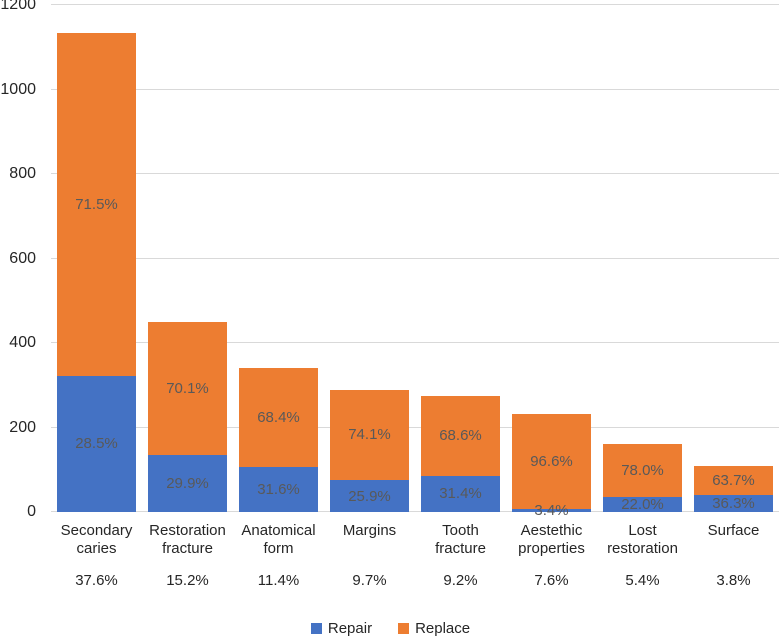  What do you see at coordinates (551, 530) in the screenshot?
I see `category-label-line: Aestethic` at bounding box center [551, 530].